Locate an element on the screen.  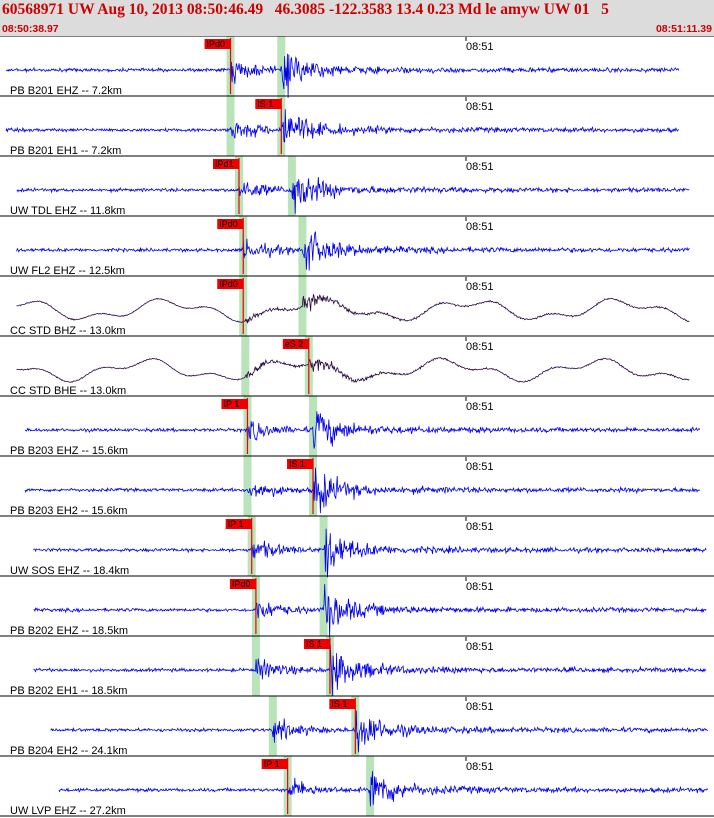
trace-panel: 08:51 IPd0 CC STD BHZ -- 13.0km is located at coordinates (357, 306).